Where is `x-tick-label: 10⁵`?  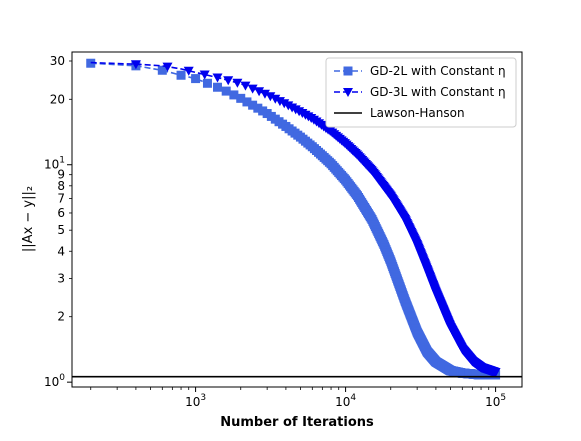
x-tick-label: 10⁵ is located at coordinates (495, 401).